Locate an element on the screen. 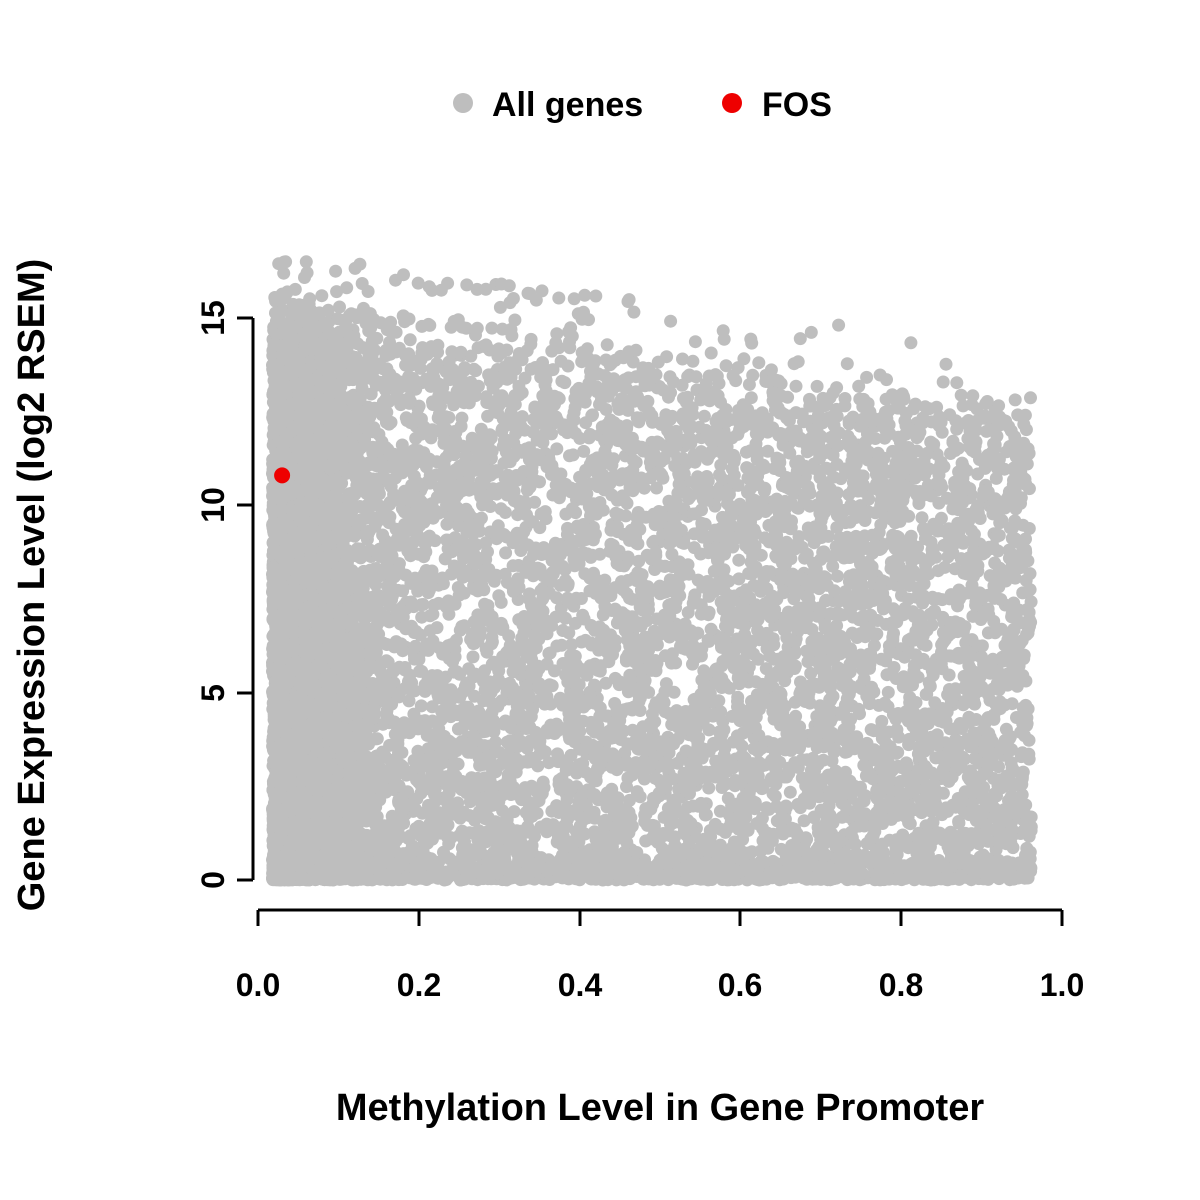  fos-point is located at coordinates (282, 475).